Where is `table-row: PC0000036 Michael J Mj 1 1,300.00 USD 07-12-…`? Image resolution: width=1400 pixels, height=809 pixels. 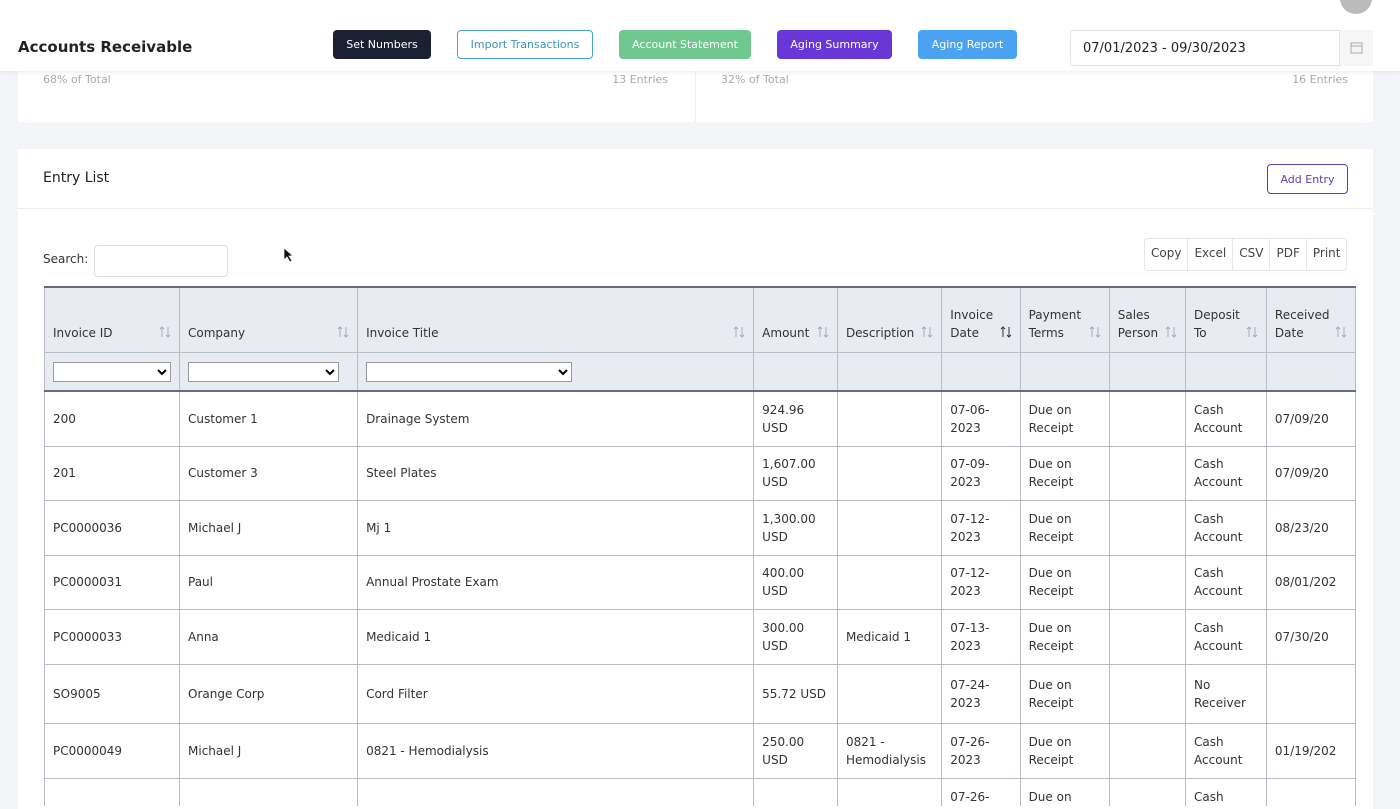
table-row: PC0000036 Michael J Mj 1 1,300.00 USD 07-12-… is located at coordinates (700, 527).